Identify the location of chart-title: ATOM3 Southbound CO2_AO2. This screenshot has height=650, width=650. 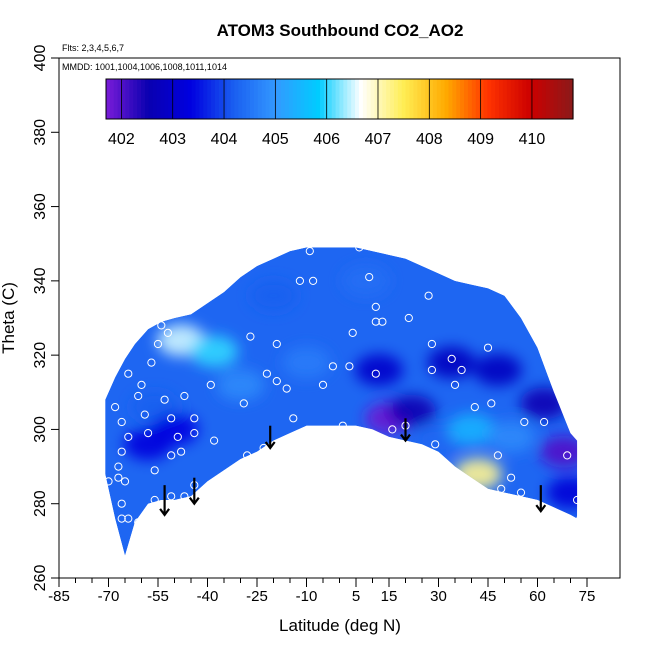
(340, 30).